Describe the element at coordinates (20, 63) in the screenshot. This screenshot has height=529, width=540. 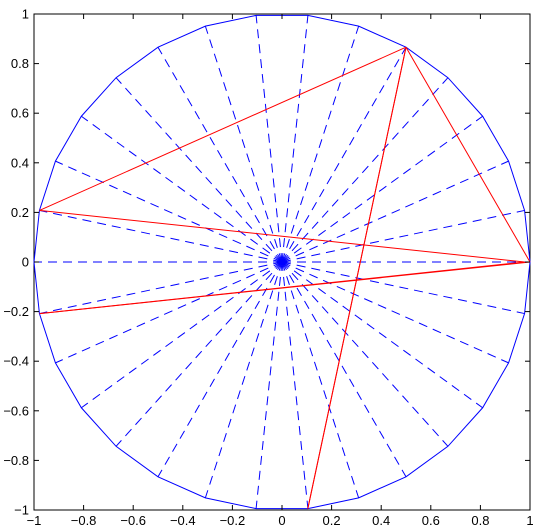
I see `y-tick-label: 0.8` at that location.